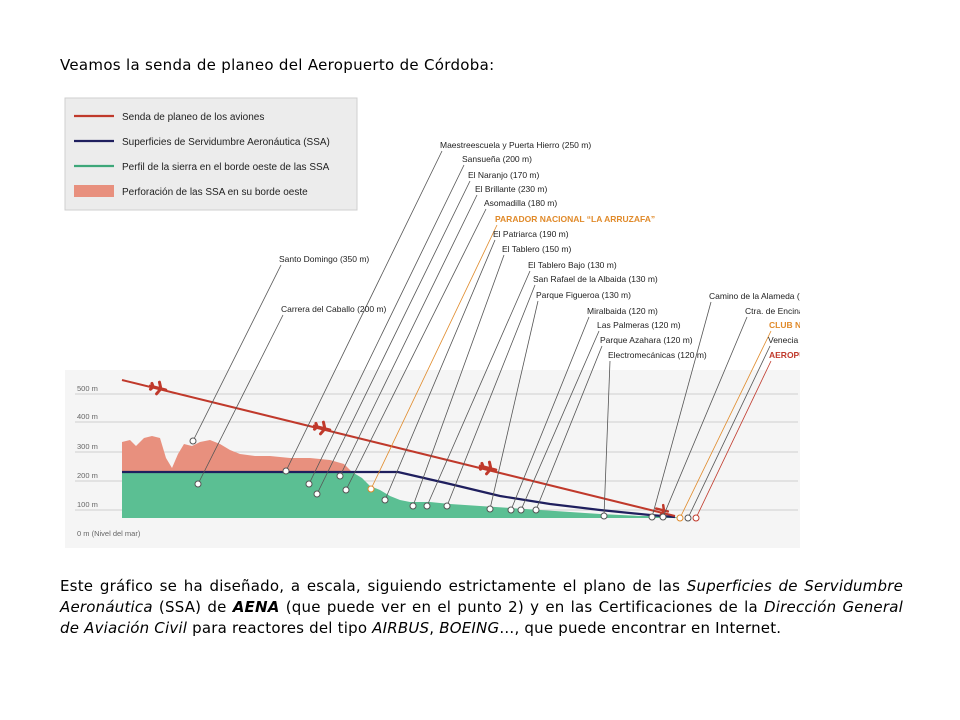 This screenshot has width=960, height=720. I want to click on y-tick-label: 0 m (Nivel del mar), so click(109, 533).